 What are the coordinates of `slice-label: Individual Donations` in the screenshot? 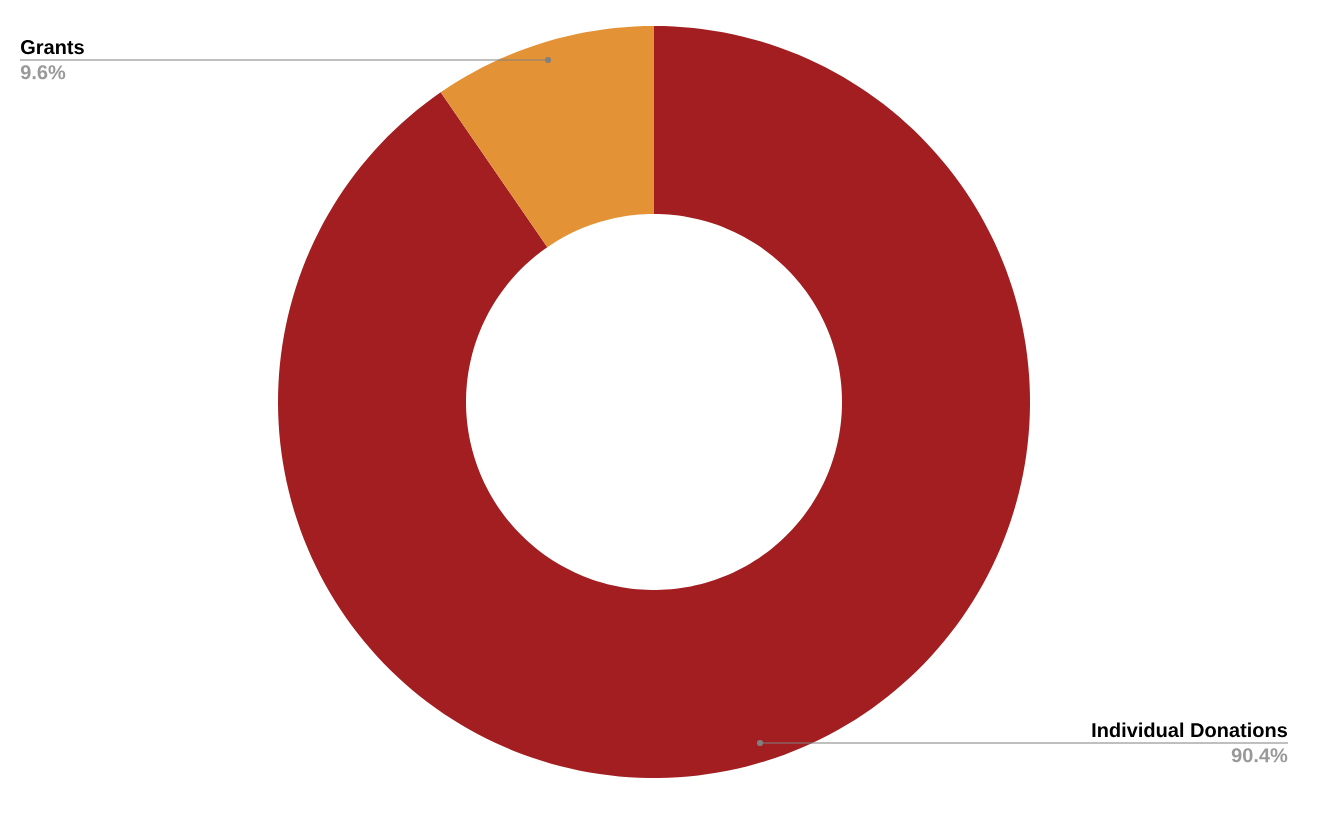 It's located at (1190, 730).